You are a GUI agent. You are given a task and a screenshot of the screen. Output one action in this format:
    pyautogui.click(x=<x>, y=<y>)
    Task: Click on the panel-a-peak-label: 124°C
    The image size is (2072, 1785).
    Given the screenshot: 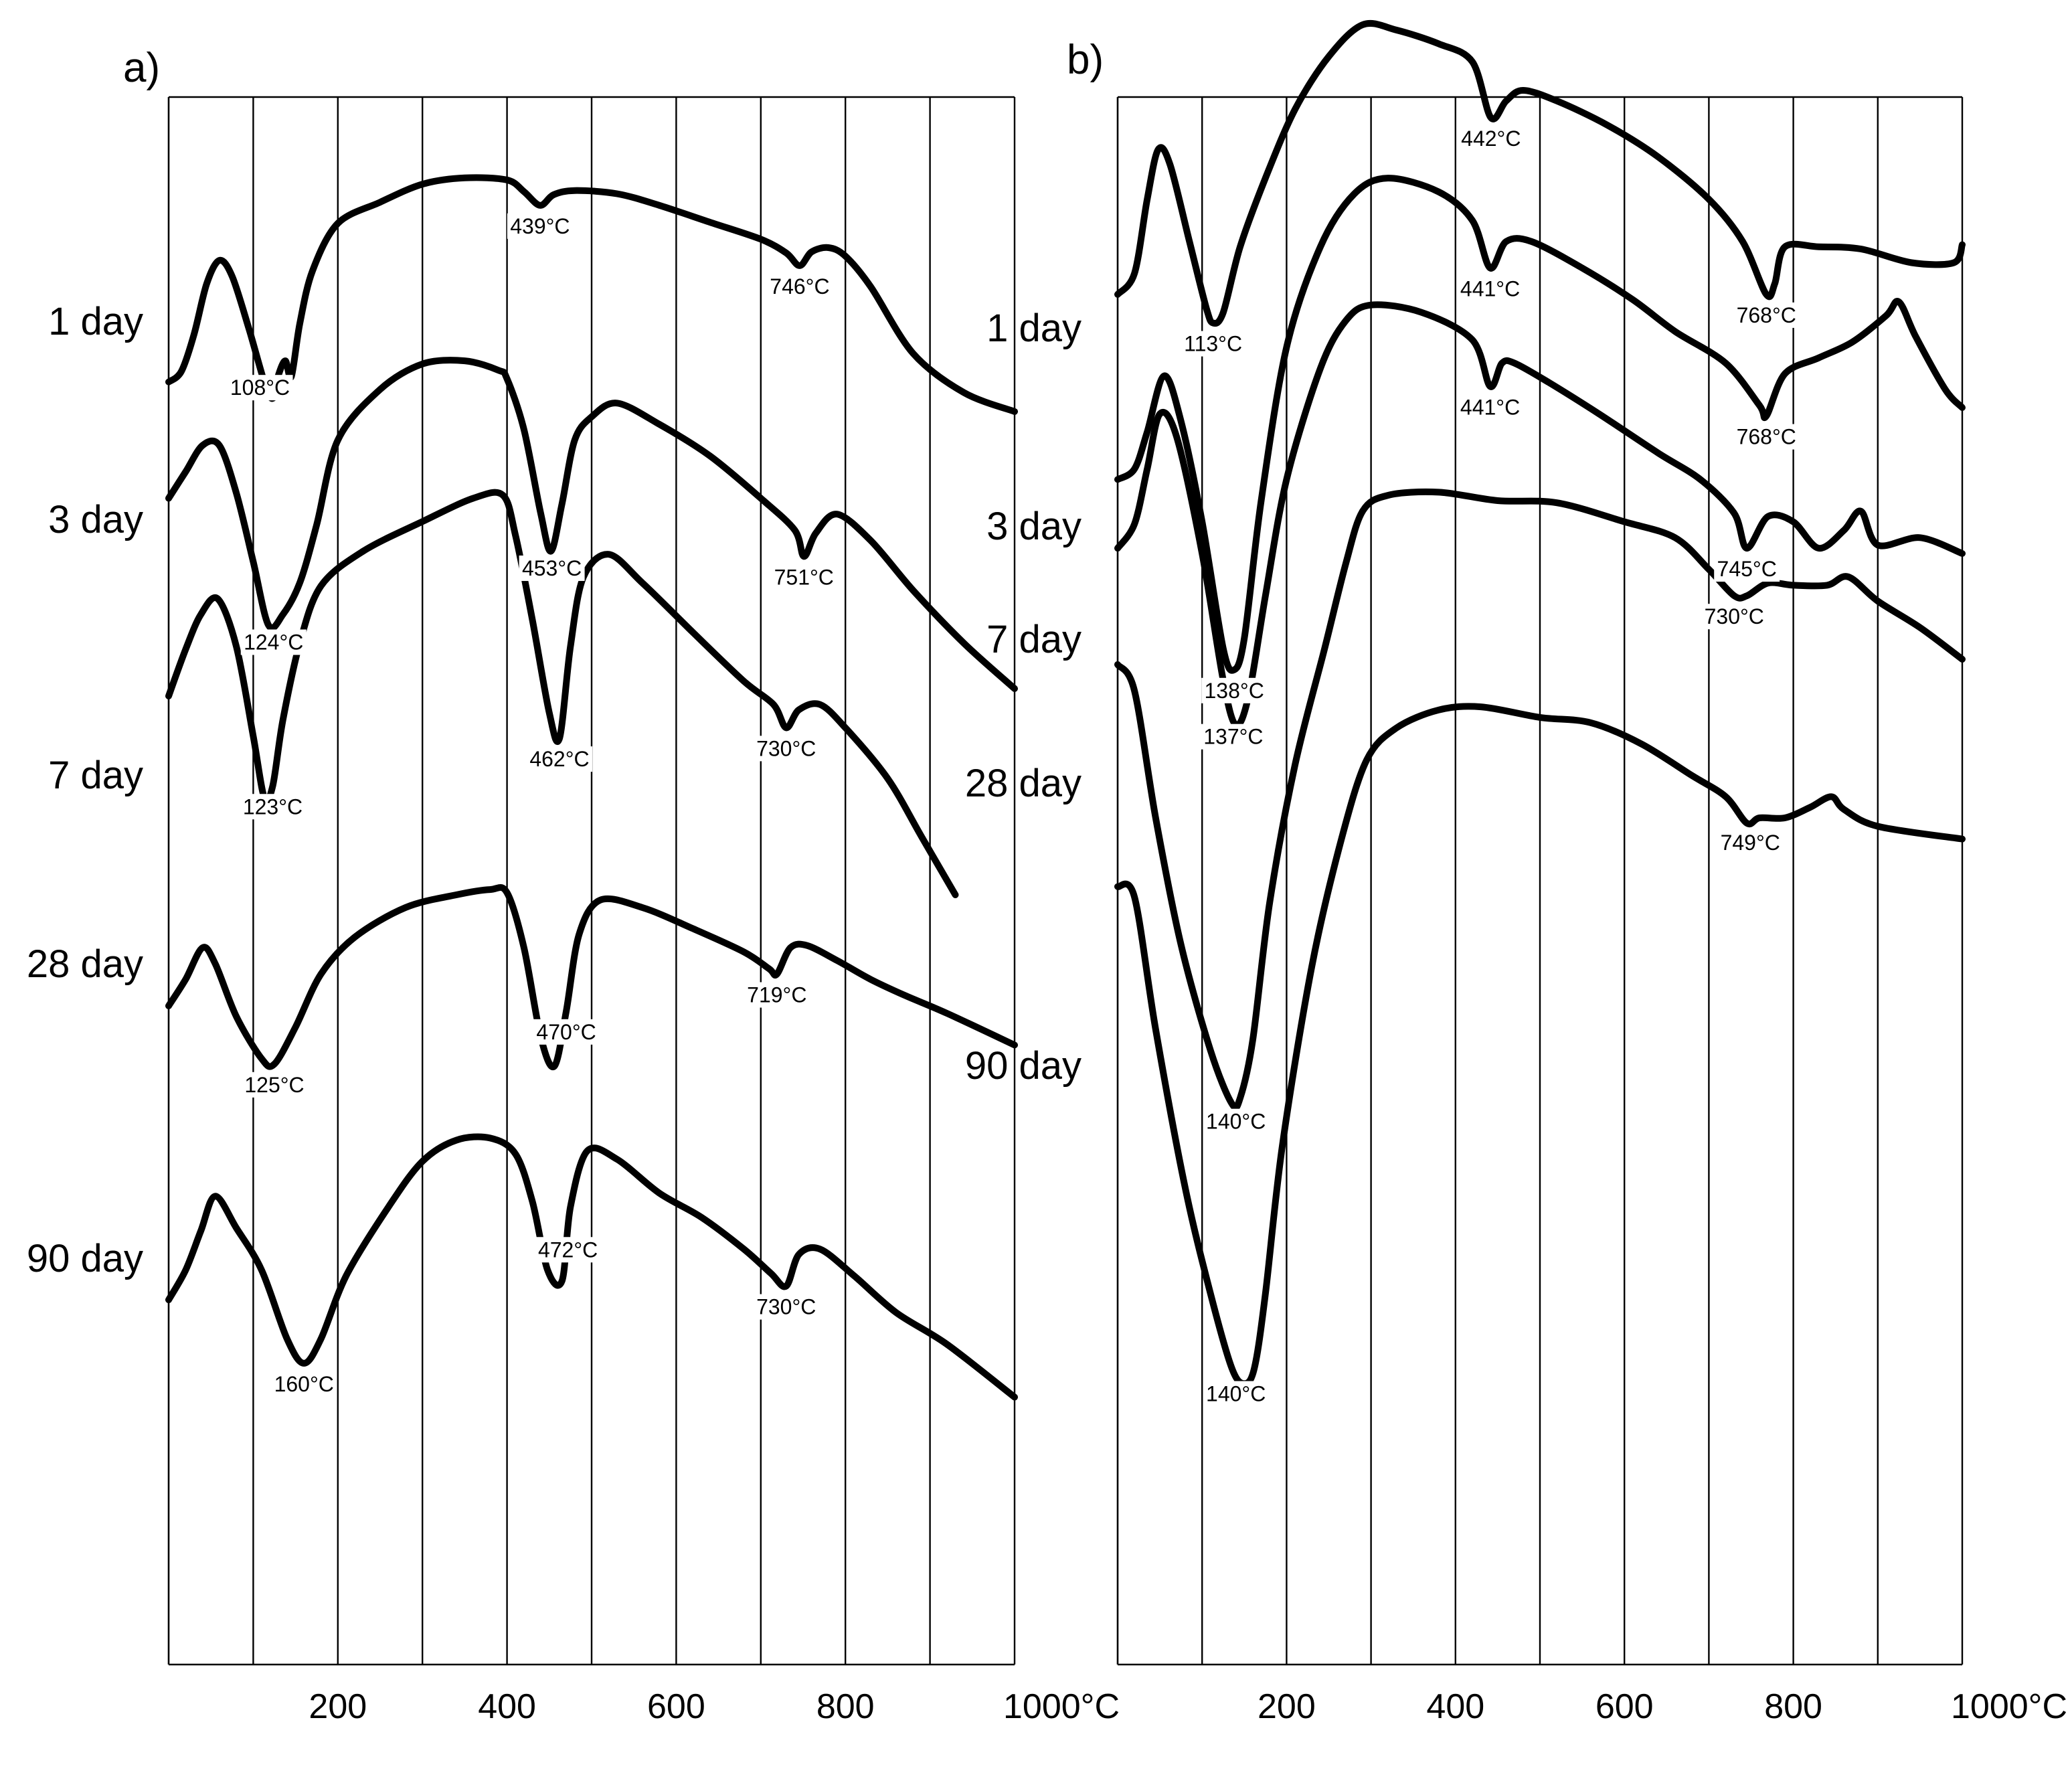 What is the action you would take?
    pyautogui.click(x=273, y=642)
    